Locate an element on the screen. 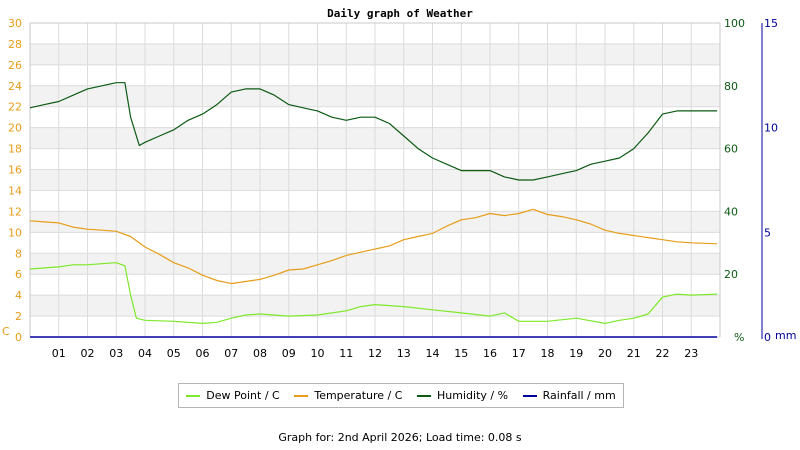 Image resolution: width=800 pixels, height=450 pixels. legend-item: Humidity / % is located at coordinates (462, 395).